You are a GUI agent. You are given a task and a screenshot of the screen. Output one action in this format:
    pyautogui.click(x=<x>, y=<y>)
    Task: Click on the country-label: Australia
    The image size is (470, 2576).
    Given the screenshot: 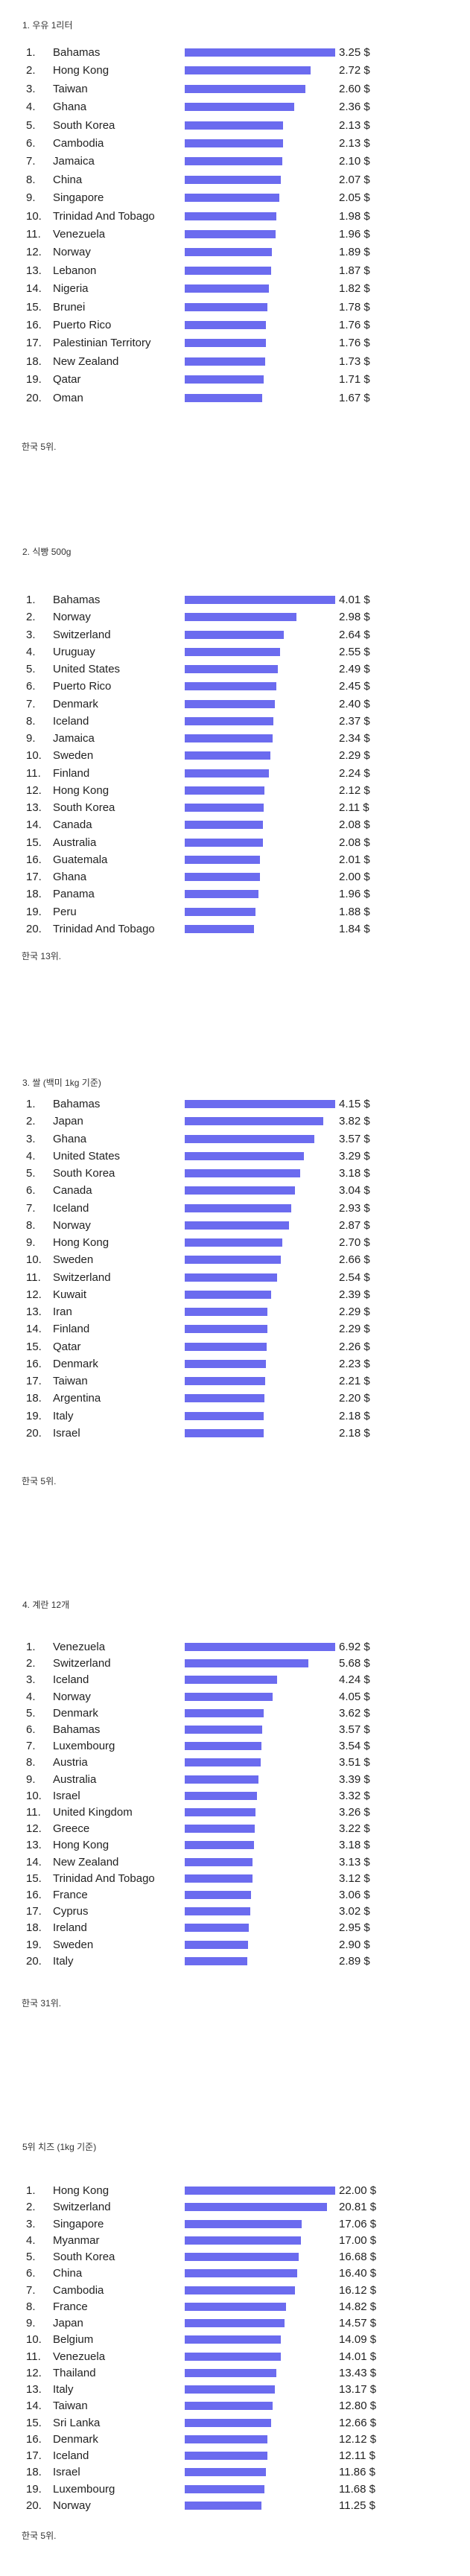 What is the action you would take?
    pyautogui.click(x=75, y=1779)
    